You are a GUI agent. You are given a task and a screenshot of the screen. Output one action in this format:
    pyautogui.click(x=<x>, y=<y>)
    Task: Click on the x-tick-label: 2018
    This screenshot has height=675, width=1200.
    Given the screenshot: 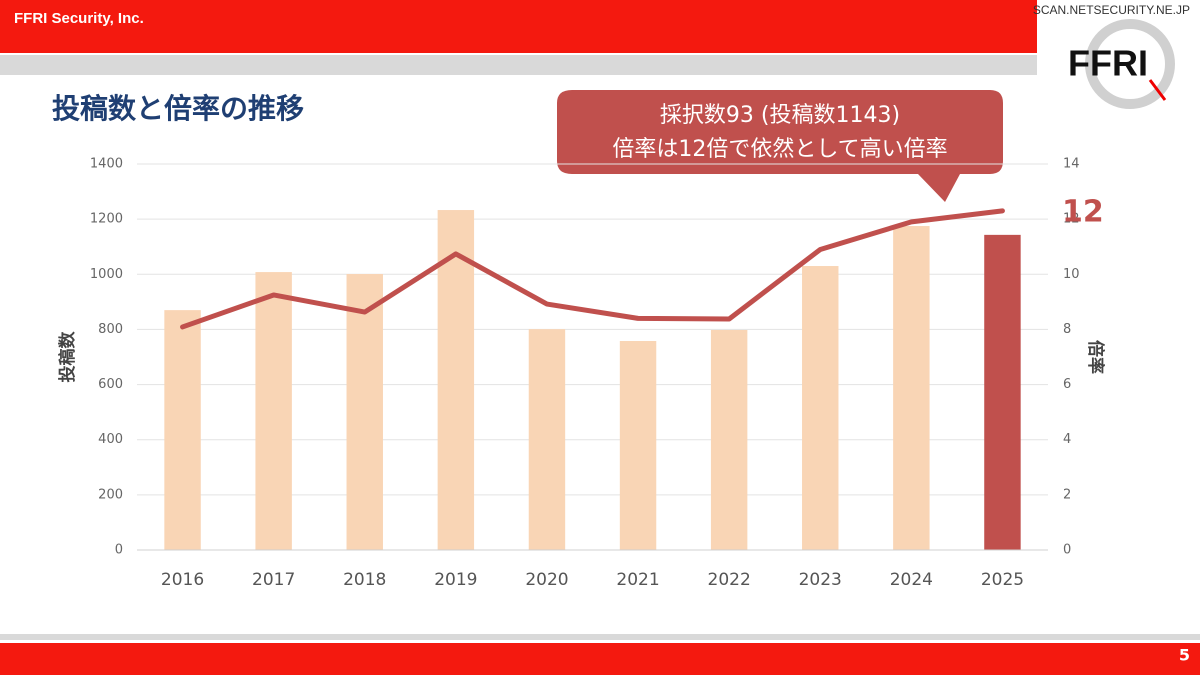 What is the action you would take?
    pyautogui.click(x=364, y=580)
    